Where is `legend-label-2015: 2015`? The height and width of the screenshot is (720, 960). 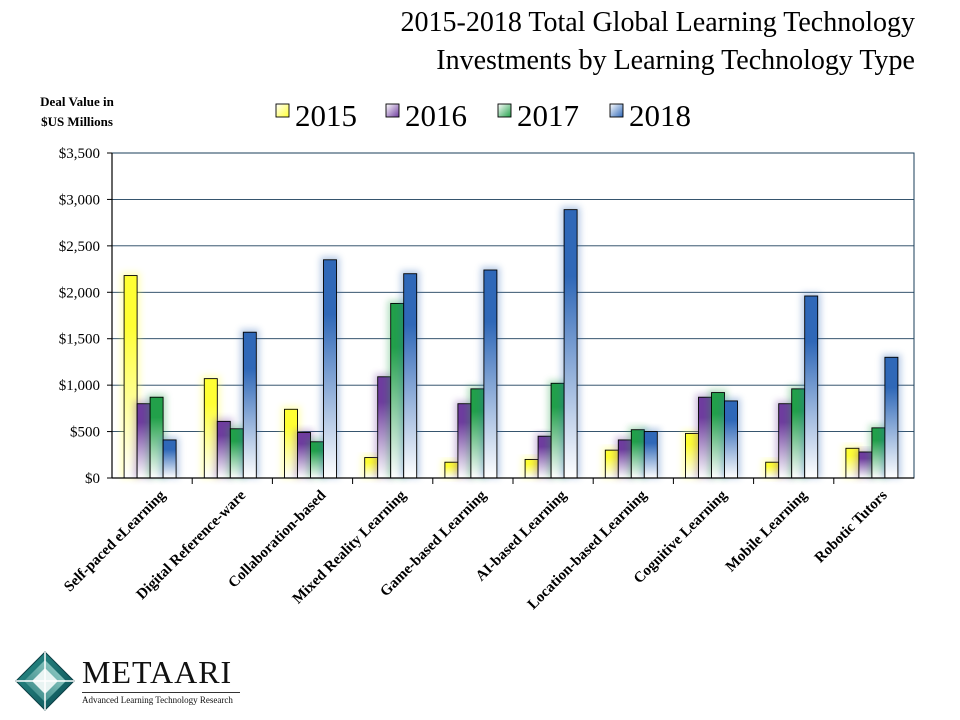 legend-label-2015: 2015 is located at coordinates (326, 115).